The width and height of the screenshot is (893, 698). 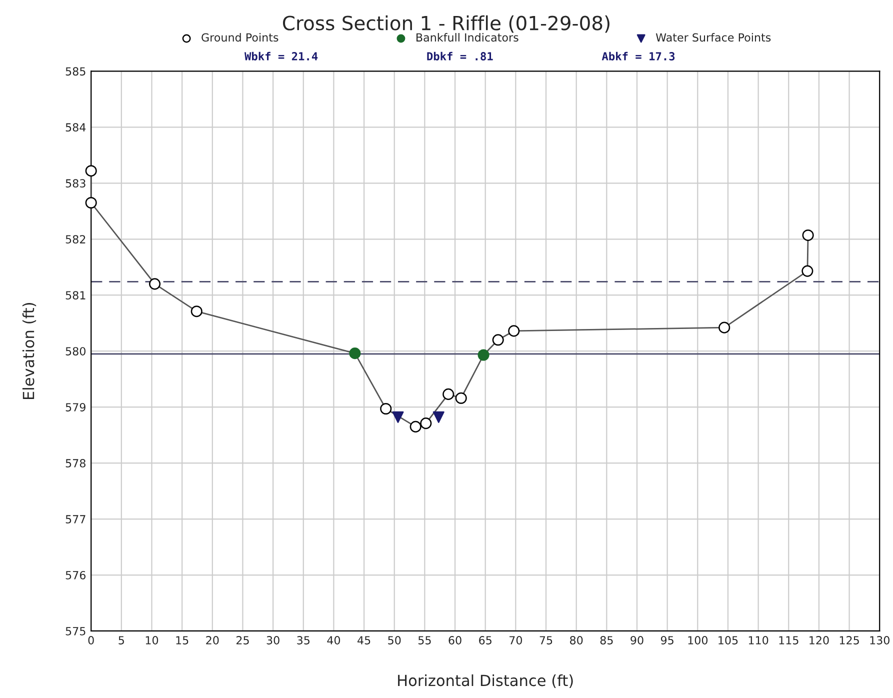 I want to click on x-tick-label: 15, so click(x=182, y=640).